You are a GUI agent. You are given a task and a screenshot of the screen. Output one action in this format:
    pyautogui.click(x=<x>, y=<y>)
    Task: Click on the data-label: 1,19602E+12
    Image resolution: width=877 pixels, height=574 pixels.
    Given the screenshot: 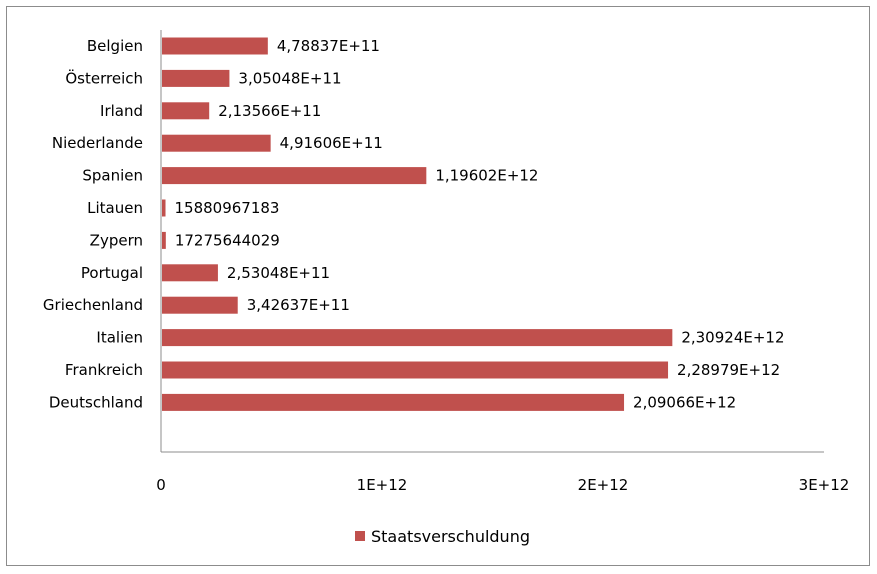 What is the action you would take?
    pyautogui.click(x=486, y=176)
    